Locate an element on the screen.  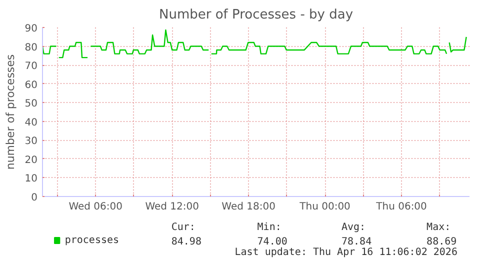
legend-label: processes is located at coordinates (92, 240).